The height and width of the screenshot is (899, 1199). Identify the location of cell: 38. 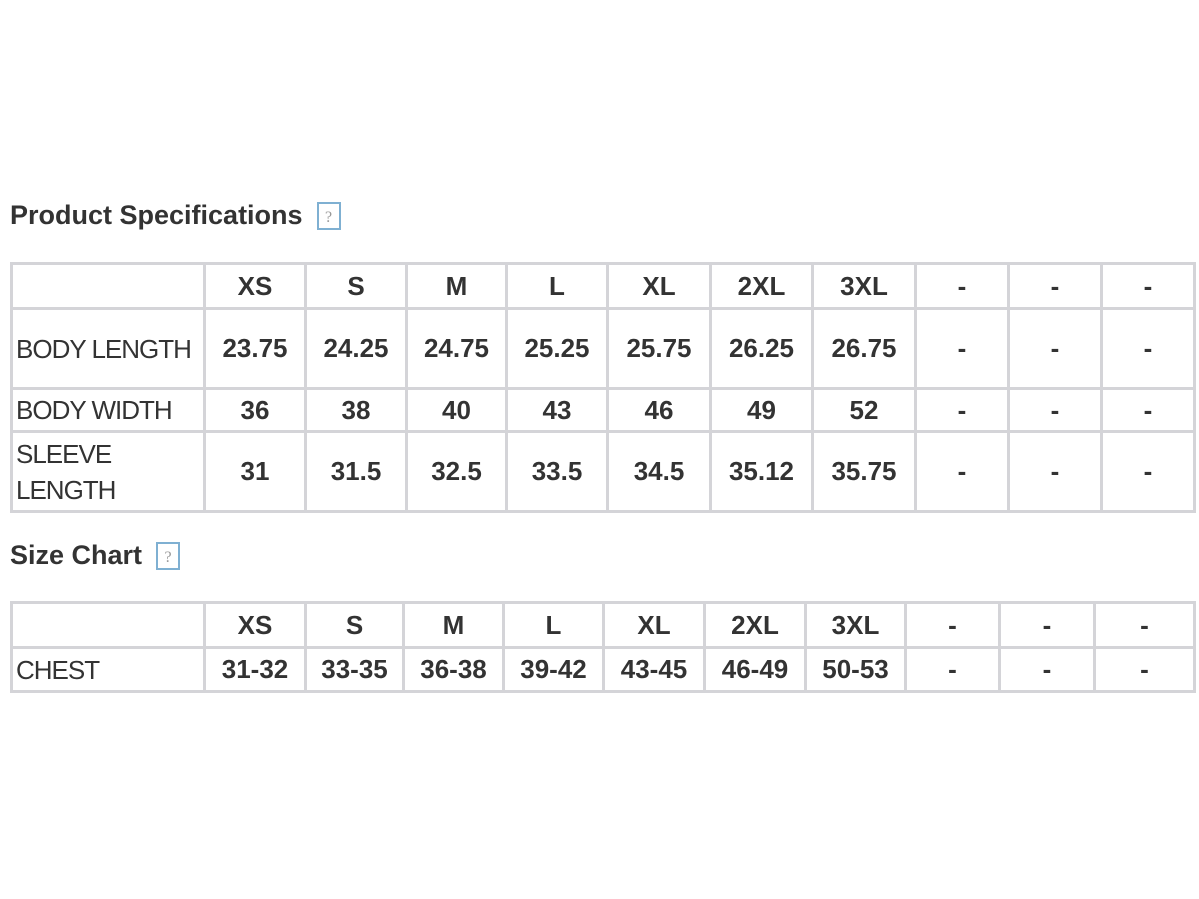
(356, 410).